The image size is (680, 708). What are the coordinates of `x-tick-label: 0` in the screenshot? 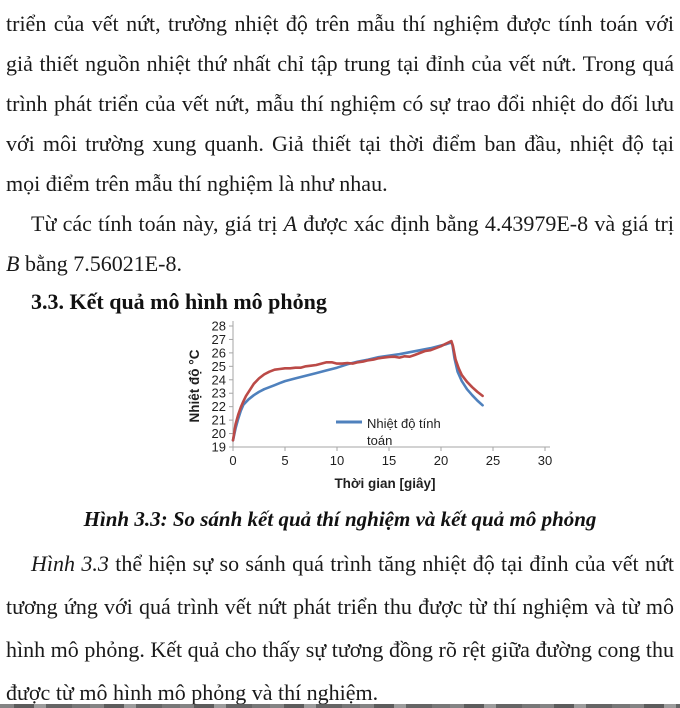 It's located at (232, 460).